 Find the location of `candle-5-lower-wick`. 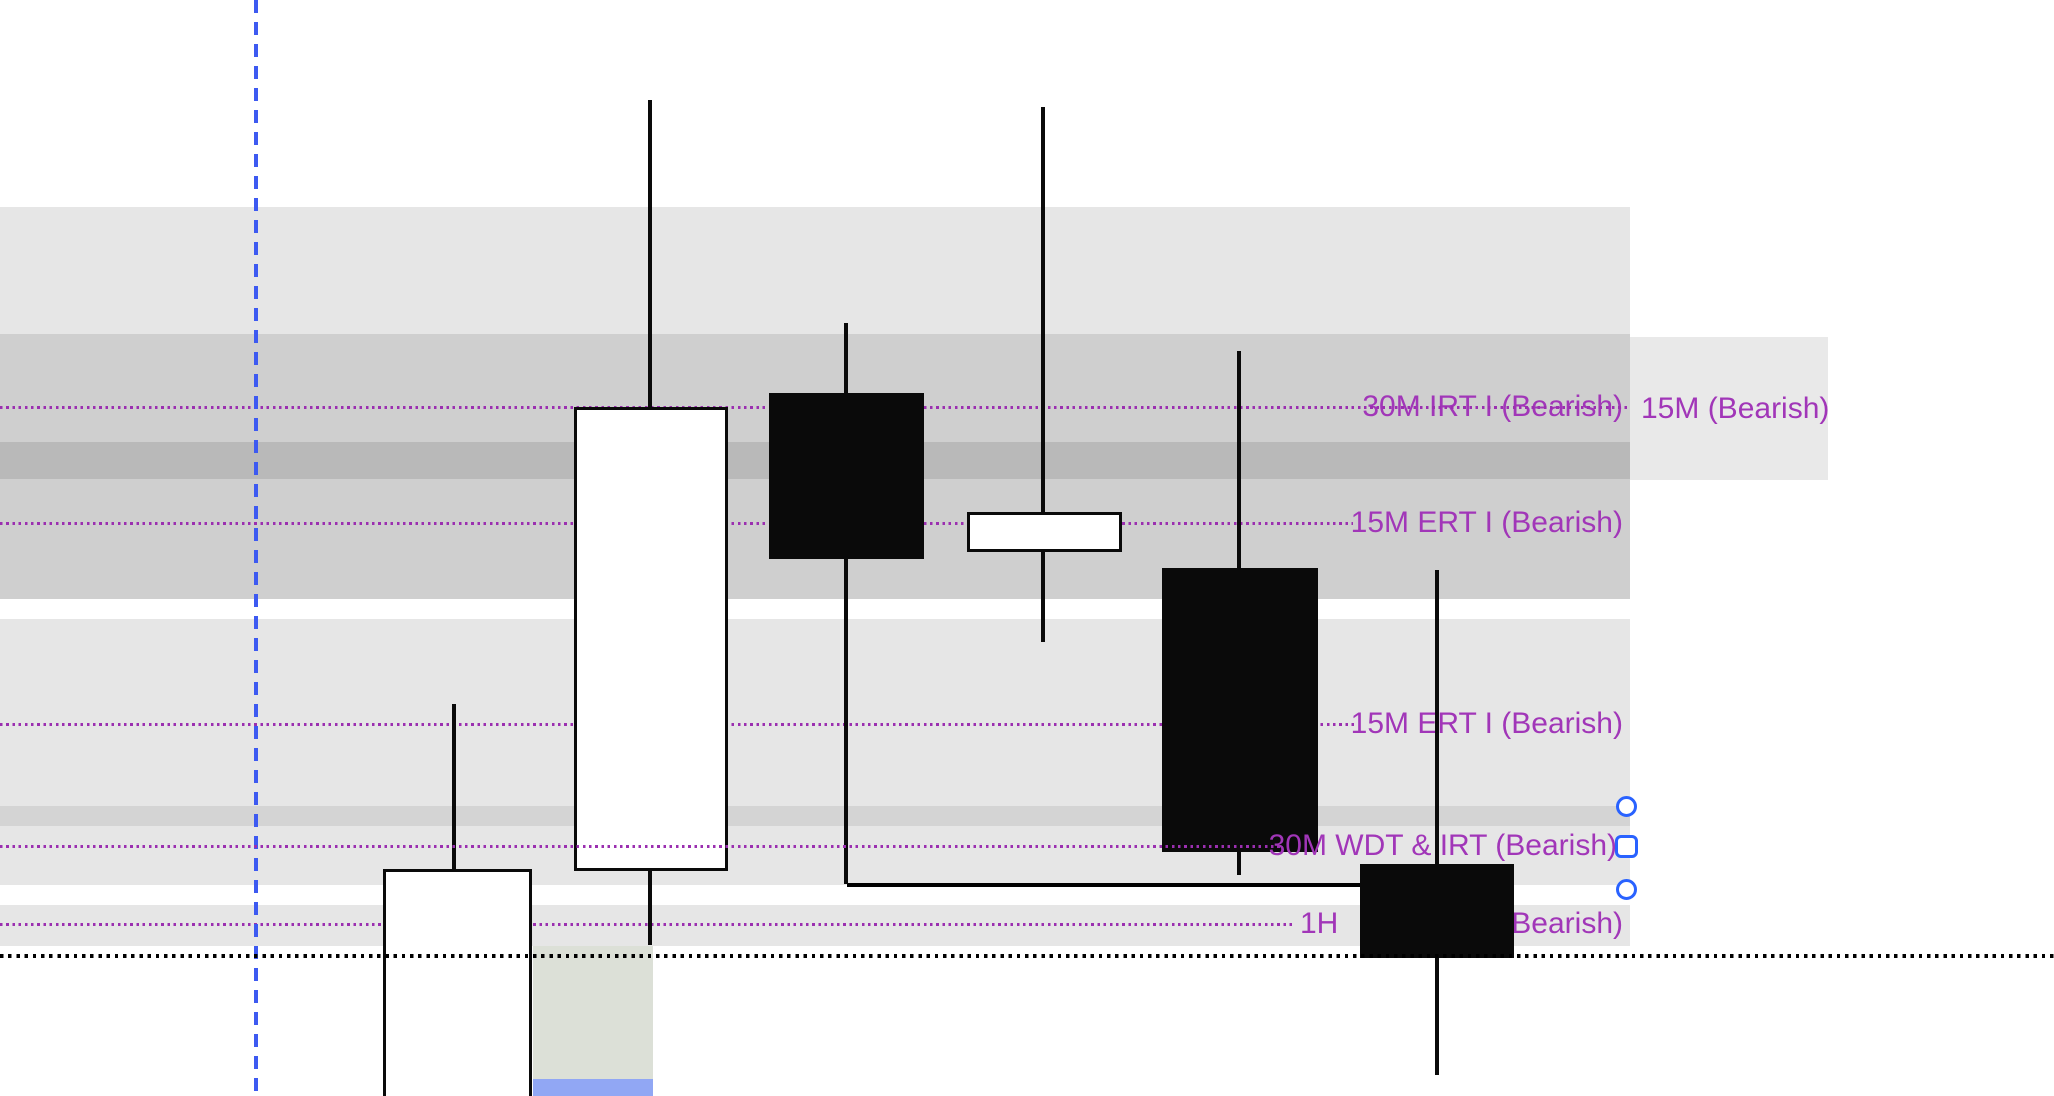

candle-5-lower-wick is located at coordinates (1239, 863).